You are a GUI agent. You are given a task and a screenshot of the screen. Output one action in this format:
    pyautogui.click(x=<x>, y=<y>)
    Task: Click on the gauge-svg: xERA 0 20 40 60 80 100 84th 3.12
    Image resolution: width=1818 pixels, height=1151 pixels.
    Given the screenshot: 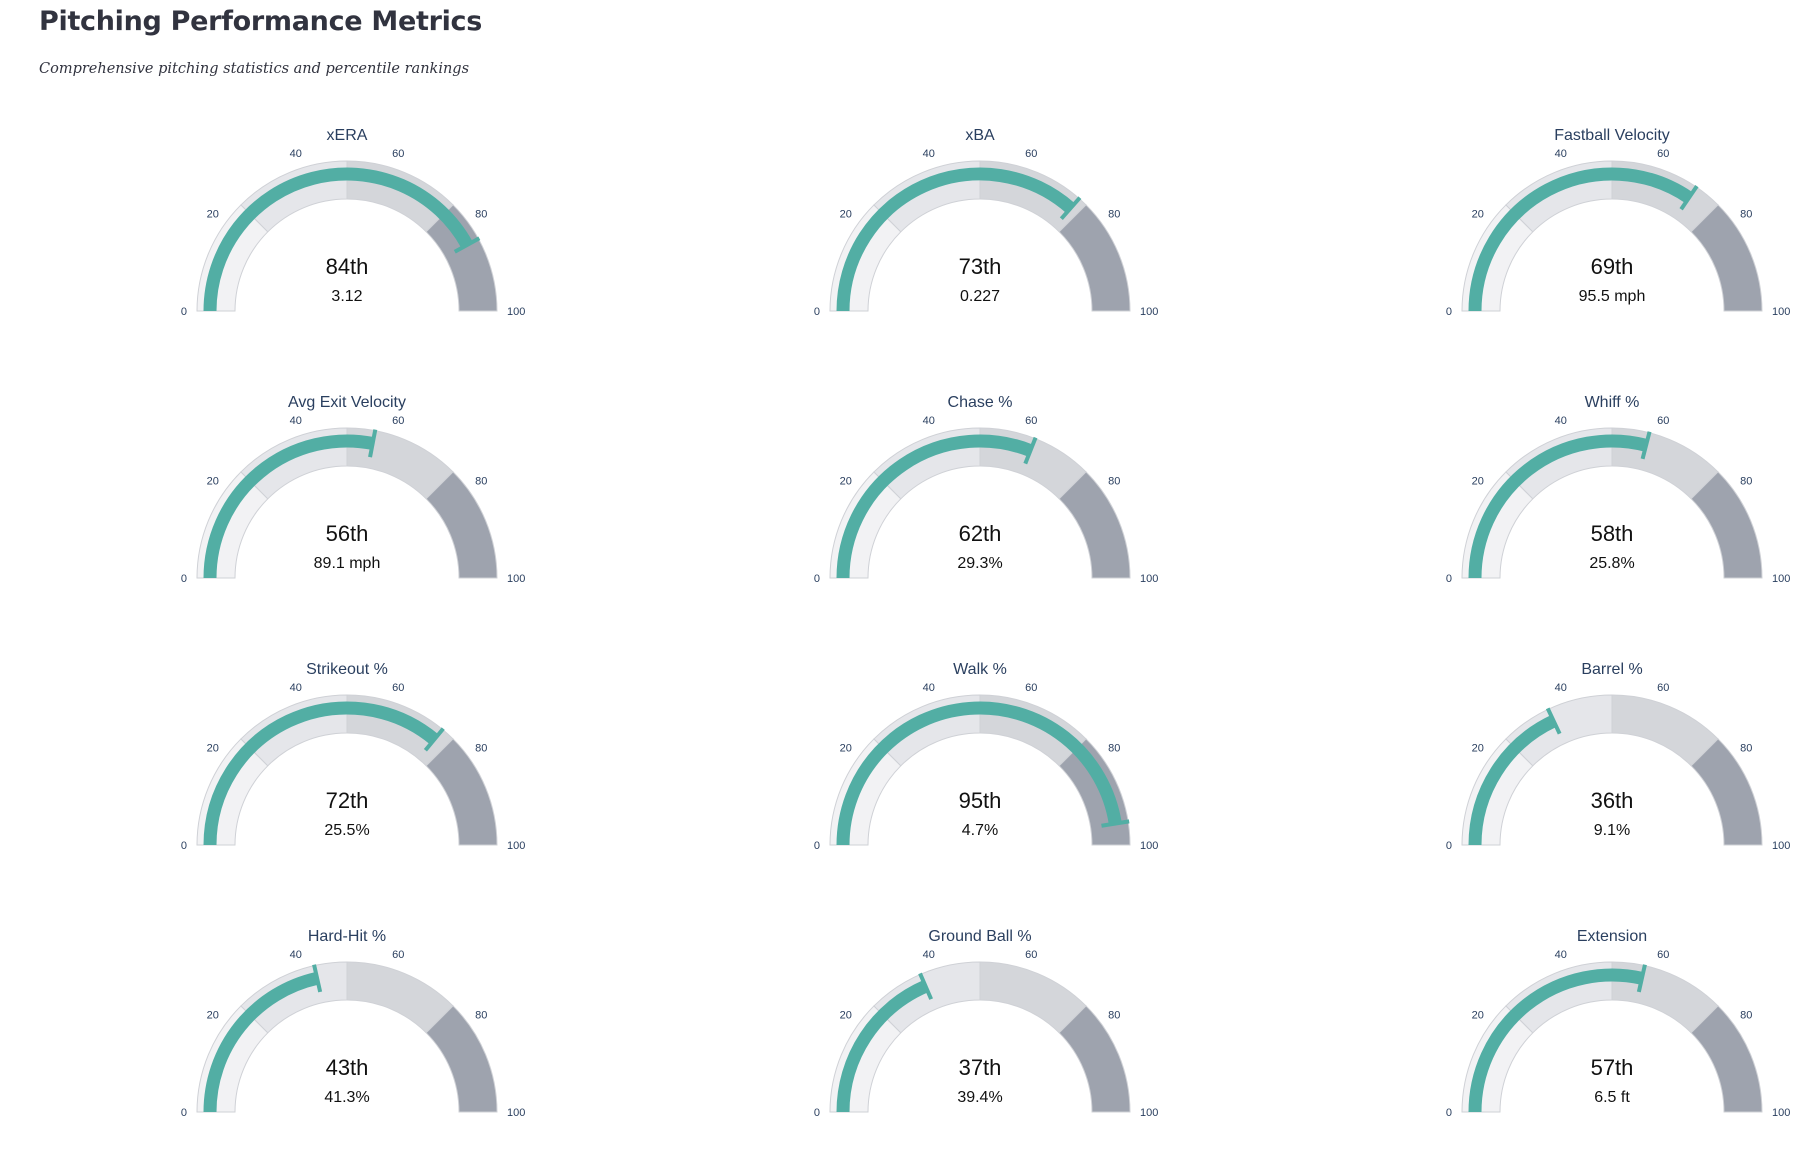 What is the action you would take?
    pyautogui.click(x=353, y=222)
    